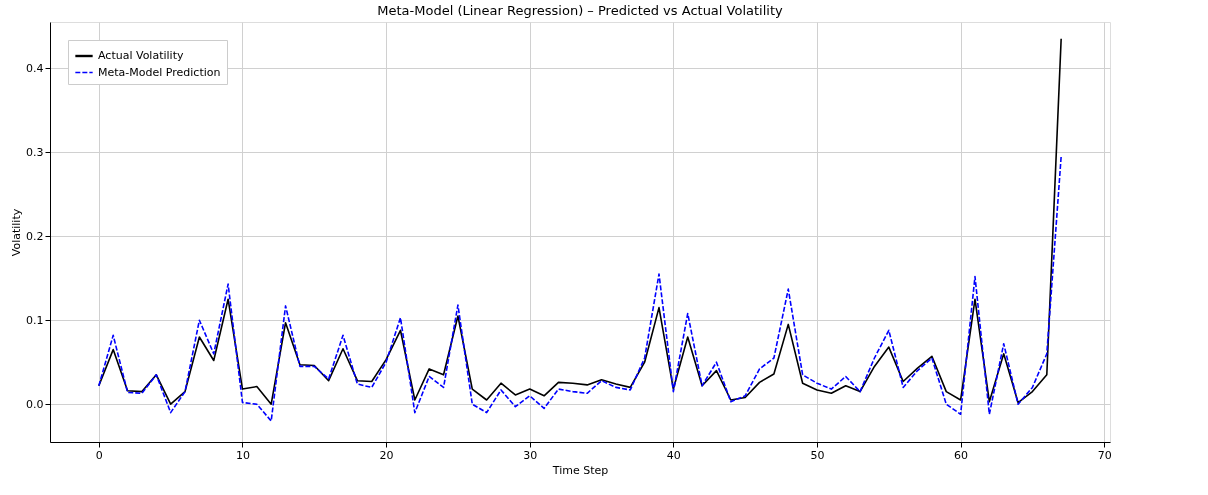 The width and height of the screenshot is (1208, 495). Describe the element at coordinates (817, 455) in the screenshot. I see `x-tick-label: 50` at that location.